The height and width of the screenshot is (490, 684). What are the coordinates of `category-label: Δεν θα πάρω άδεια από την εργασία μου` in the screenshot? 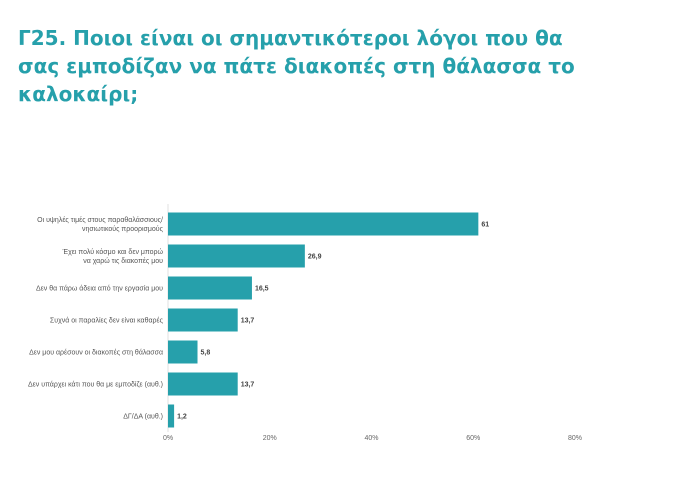 It's located at (99, 289).